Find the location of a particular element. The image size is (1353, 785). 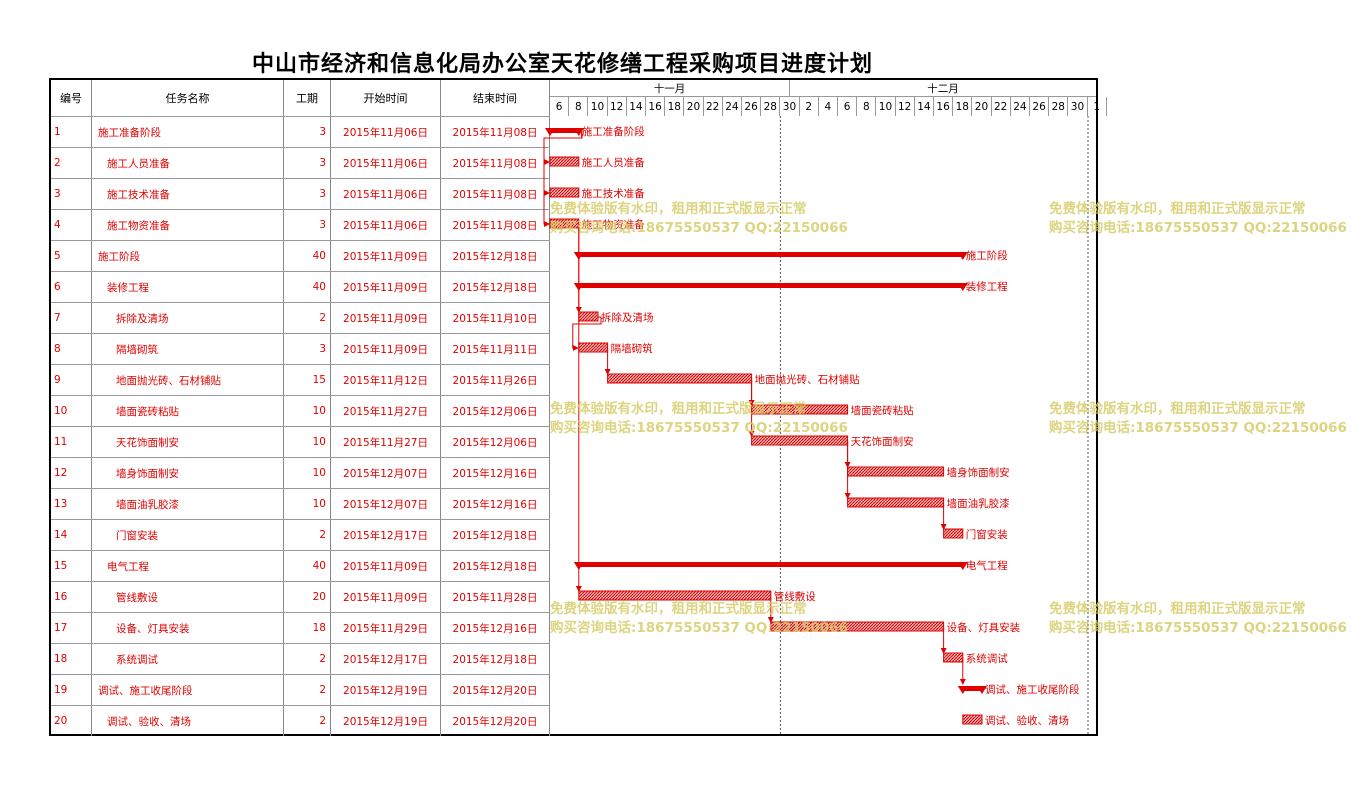

table-row: 9 地面抛光砖、石材铺贴 15 2015年11月12日 2015年11月26日 is located at coordinates (300, 379).